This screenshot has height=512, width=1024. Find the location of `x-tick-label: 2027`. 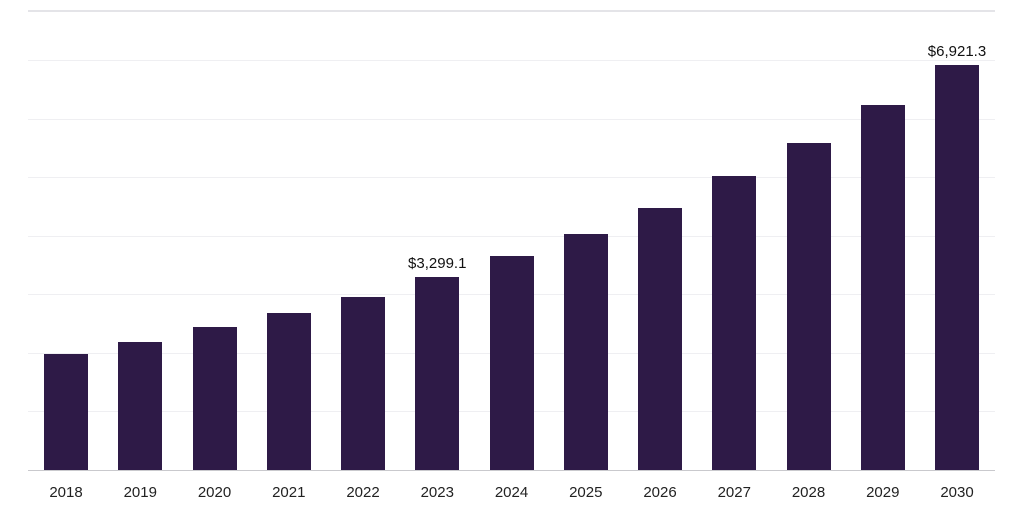

x-tick-label: 2027 is located at coordinates (734, 492).